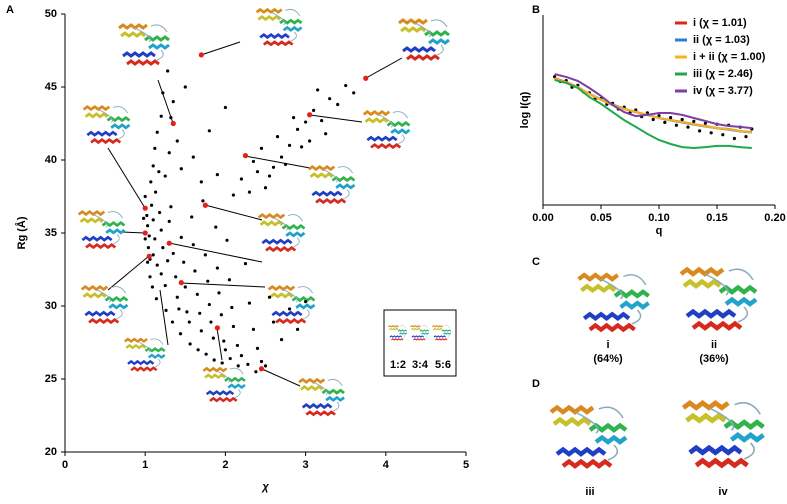 The width and height of the screenshot is (787, 504). What do you see at coordinates (716, 218) in the screenshot?
I see `x-tick-label: 0.15` at bounding box center [716, 218].